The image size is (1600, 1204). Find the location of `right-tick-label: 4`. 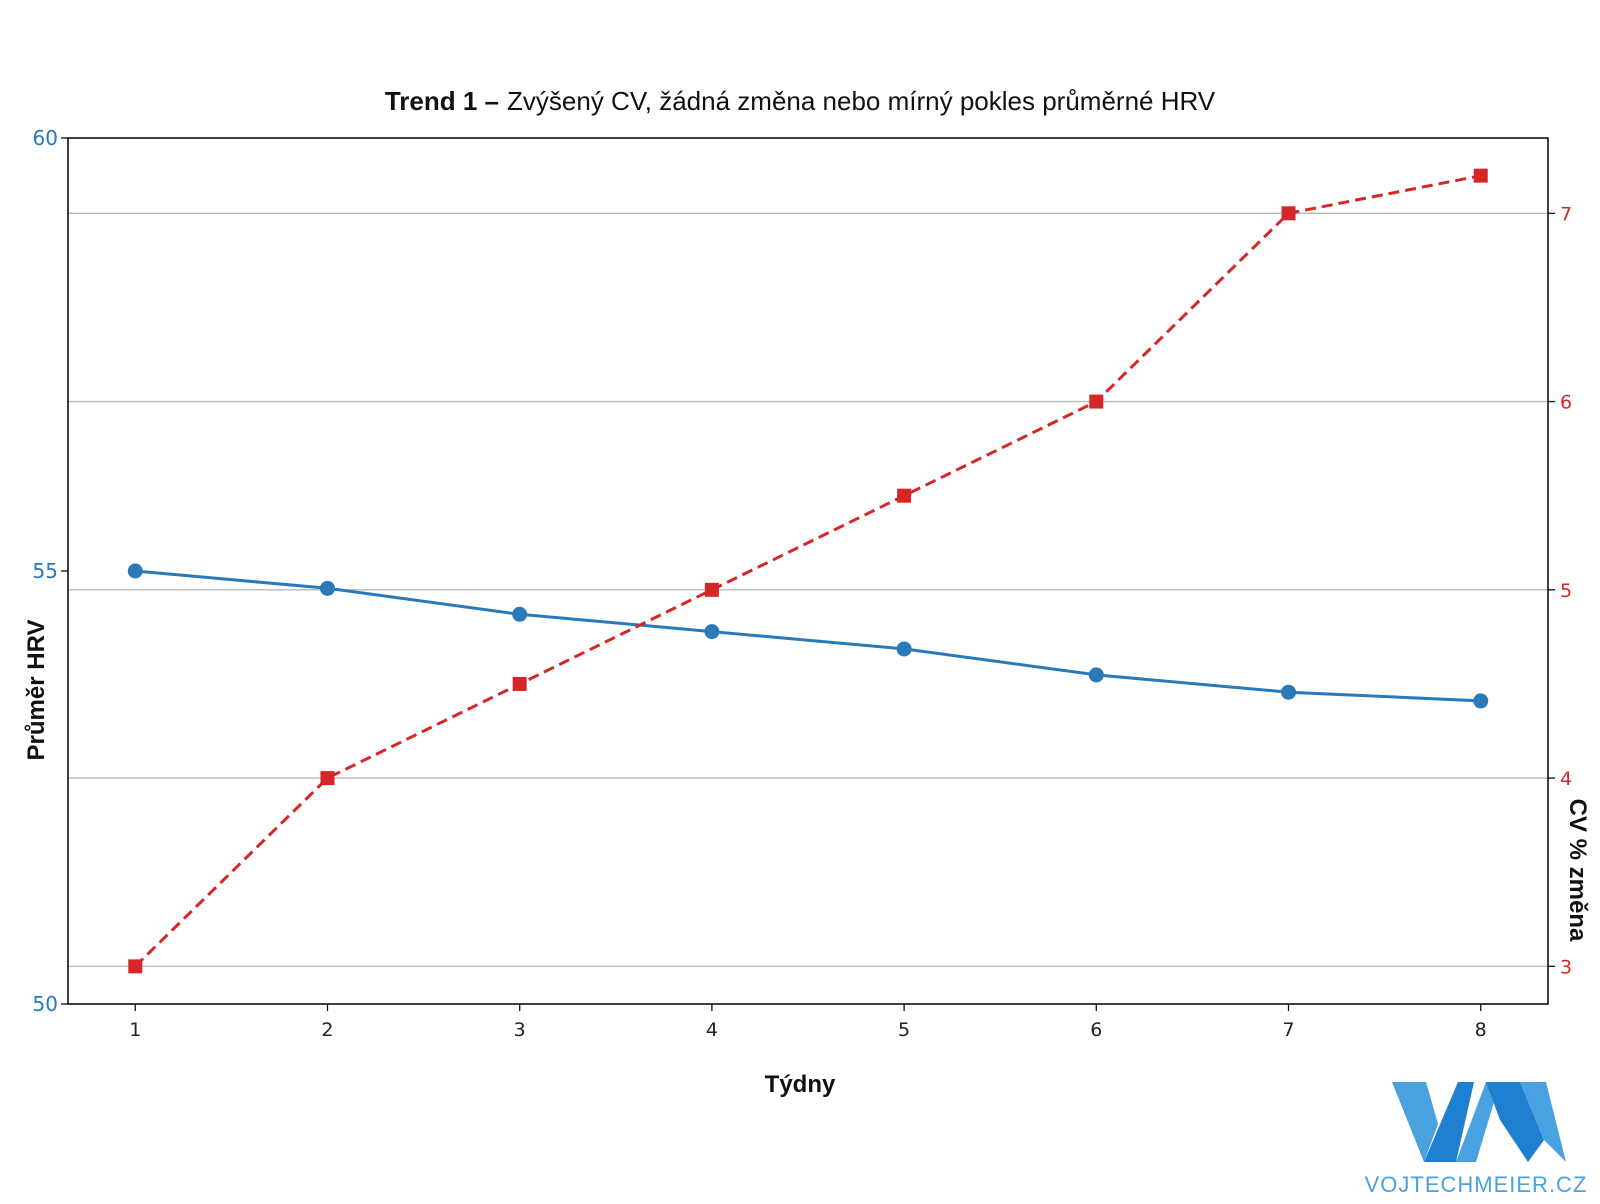

right-tick-label: 4 is located at coordinates (1566, 779).